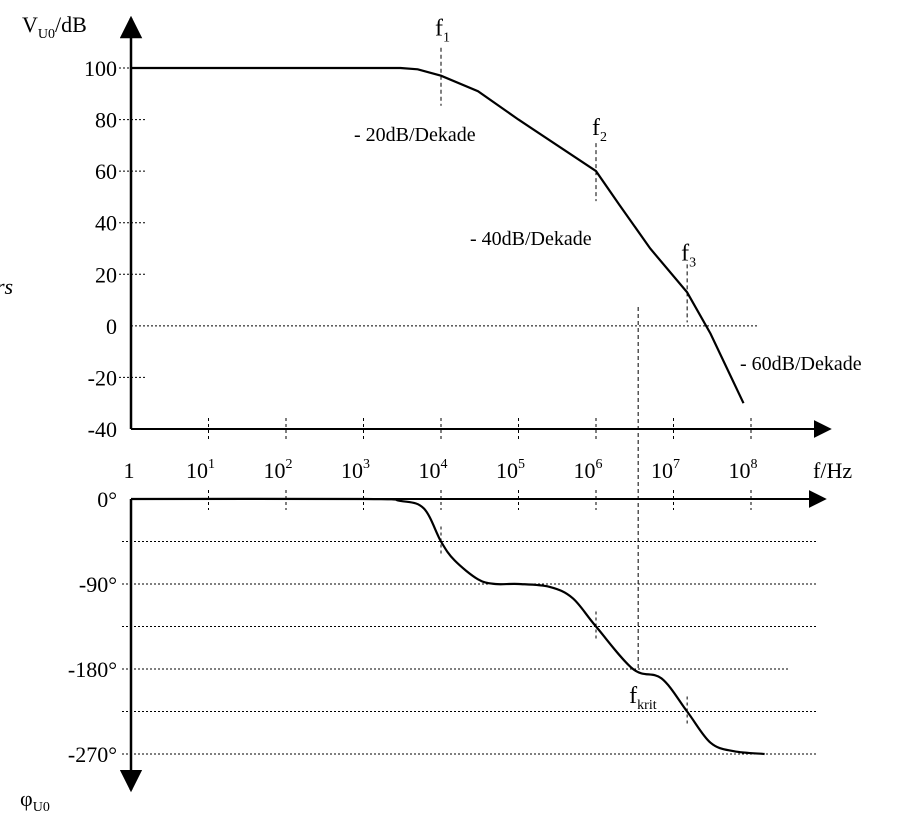  What do you see at coordinates (129, 470) in the screenshot?
I see `frequency-tick-label: 1` at bounding box center [129, 470].